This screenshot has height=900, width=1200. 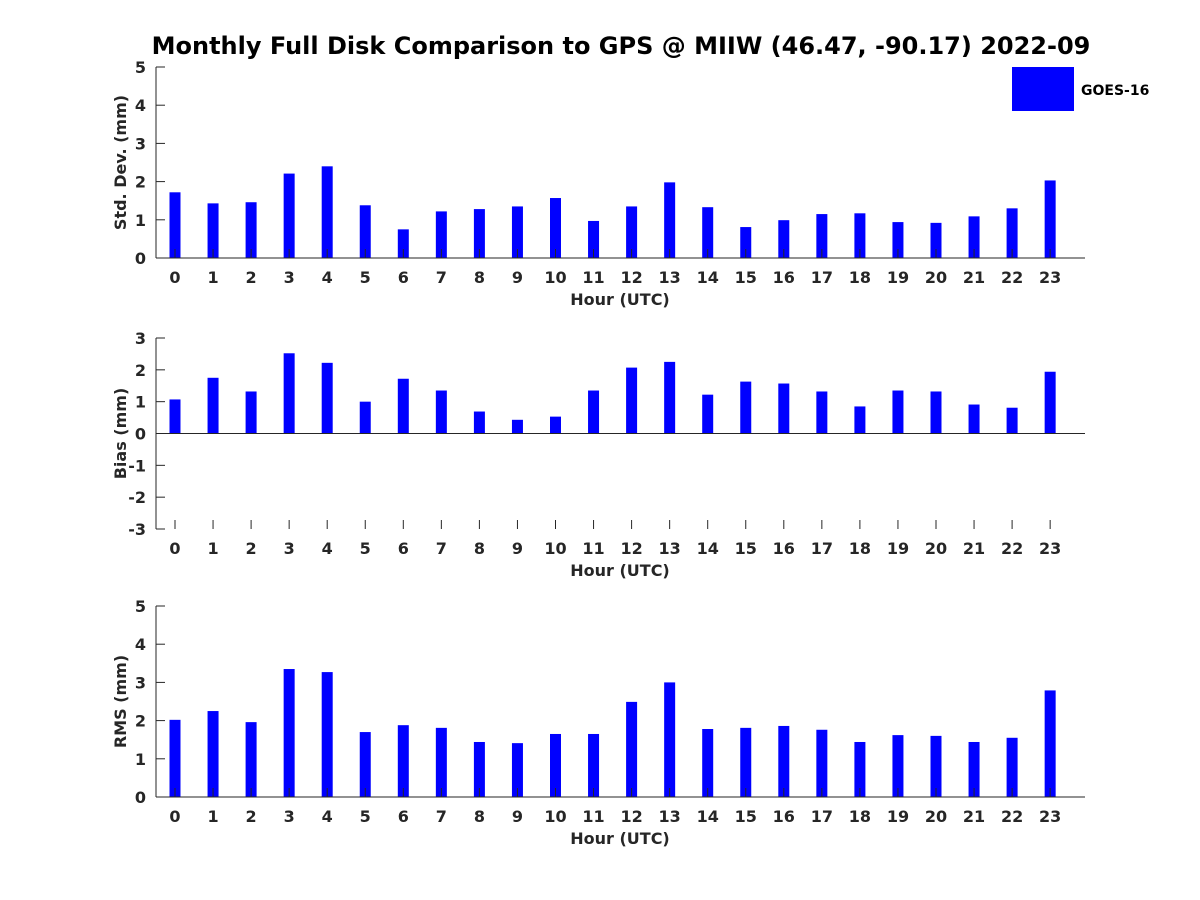 I want to click on x-tick-label: 17, so click(x=822, y=548).